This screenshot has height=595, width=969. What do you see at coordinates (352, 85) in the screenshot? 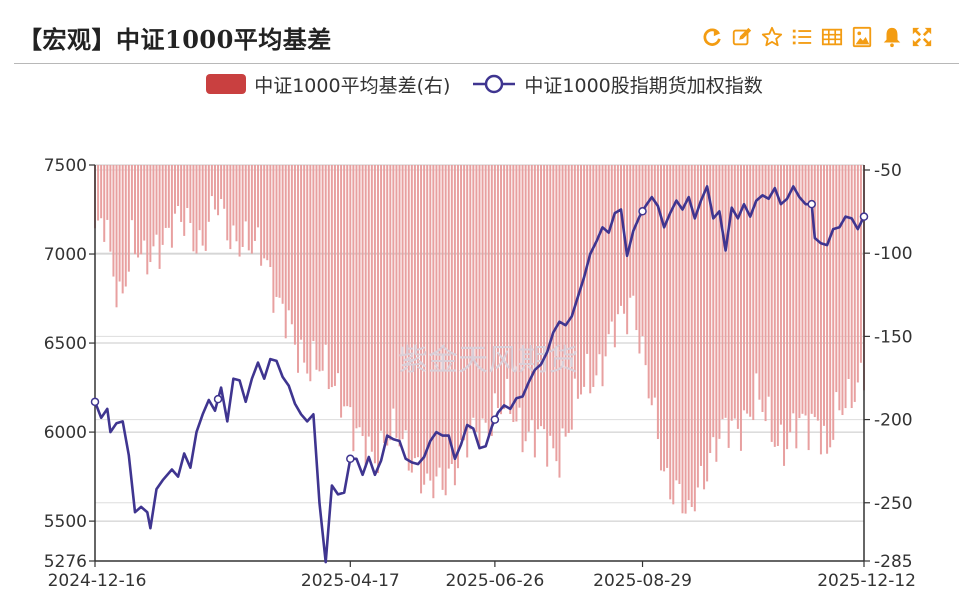
I see `legend-basis-label: 中证1000平均基差(右)` at bounding box center [352, 85].